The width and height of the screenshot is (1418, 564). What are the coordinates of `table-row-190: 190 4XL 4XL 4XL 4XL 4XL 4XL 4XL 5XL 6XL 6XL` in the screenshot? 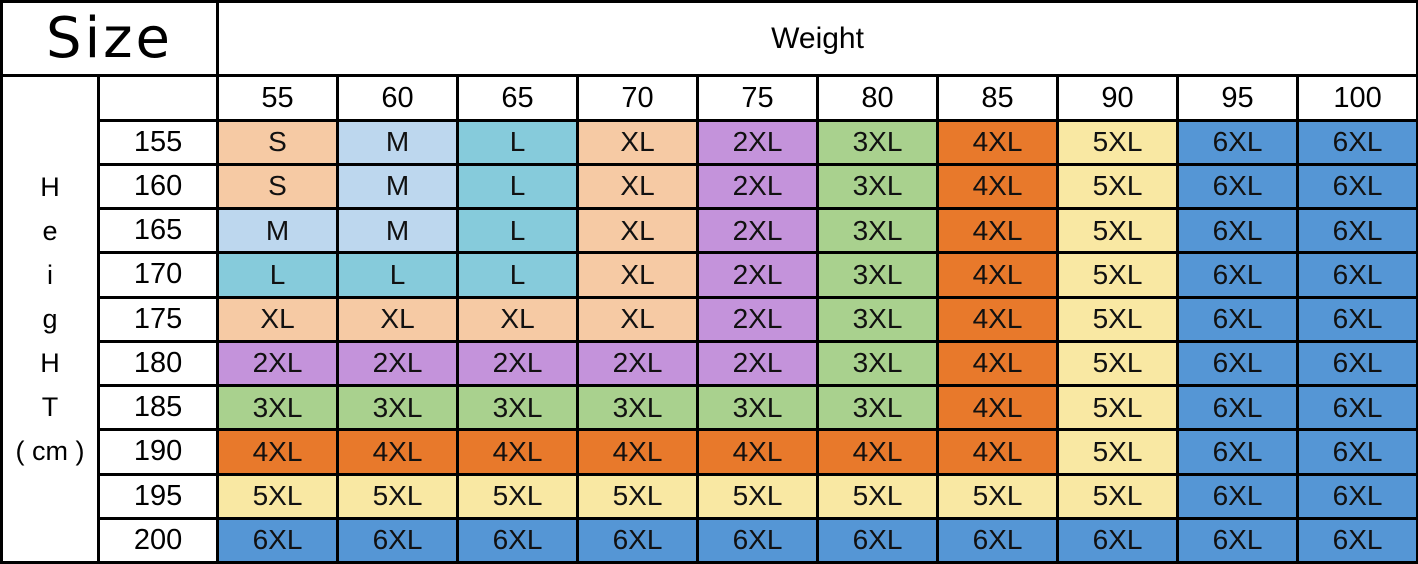 It's located at (710, 452).